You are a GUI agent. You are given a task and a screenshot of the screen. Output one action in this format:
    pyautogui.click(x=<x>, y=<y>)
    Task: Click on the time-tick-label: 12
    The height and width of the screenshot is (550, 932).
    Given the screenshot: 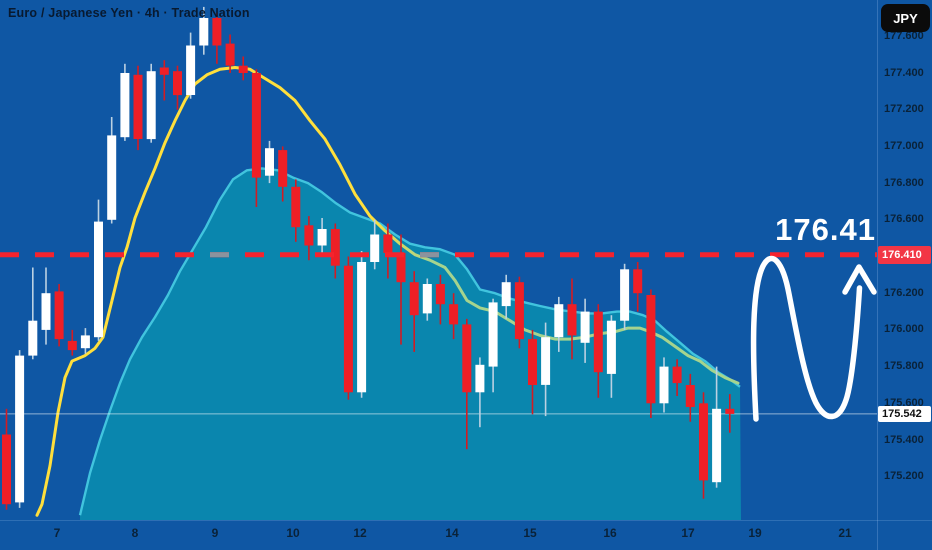 What is the action you would take?
    pyautogui.click(x=360, y=533)
    